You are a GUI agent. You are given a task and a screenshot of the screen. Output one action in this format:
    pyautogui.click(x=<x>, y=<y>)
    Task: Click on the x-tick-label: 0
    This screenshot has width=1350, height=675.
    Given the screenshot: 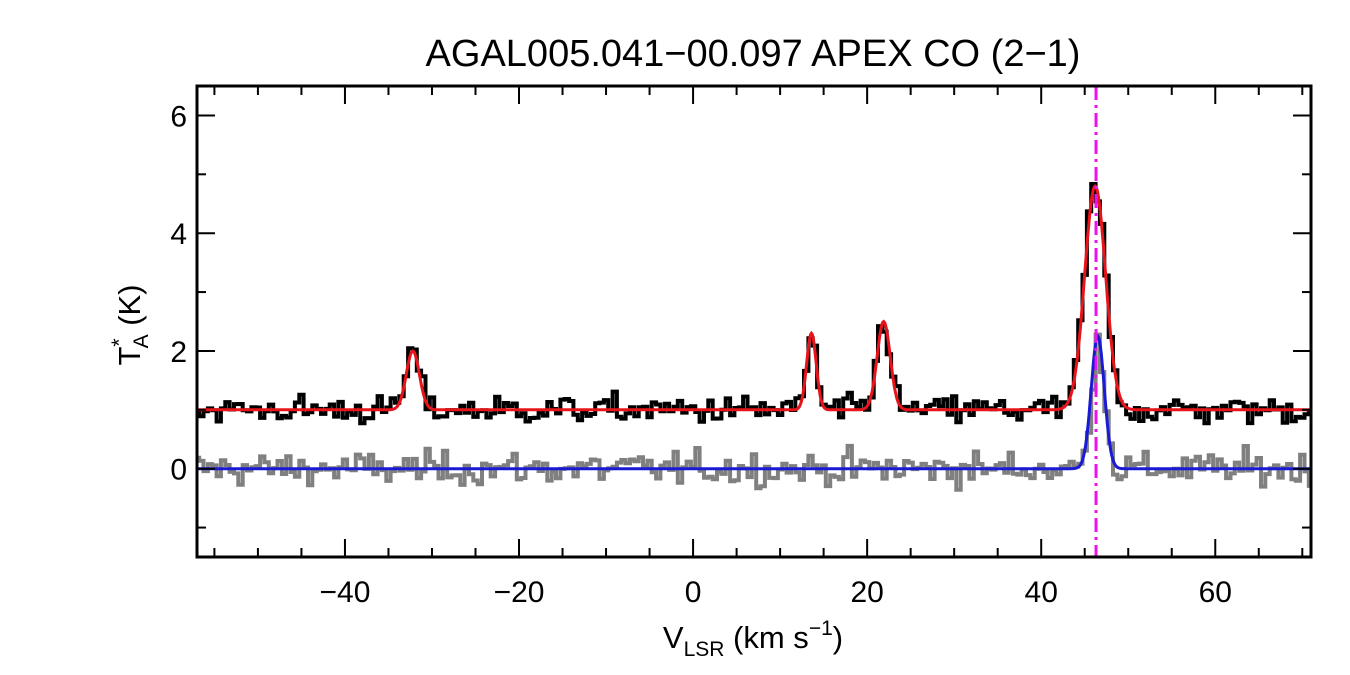 What is the action you would take?
    pyautogui.click(x=693, y=592)
    